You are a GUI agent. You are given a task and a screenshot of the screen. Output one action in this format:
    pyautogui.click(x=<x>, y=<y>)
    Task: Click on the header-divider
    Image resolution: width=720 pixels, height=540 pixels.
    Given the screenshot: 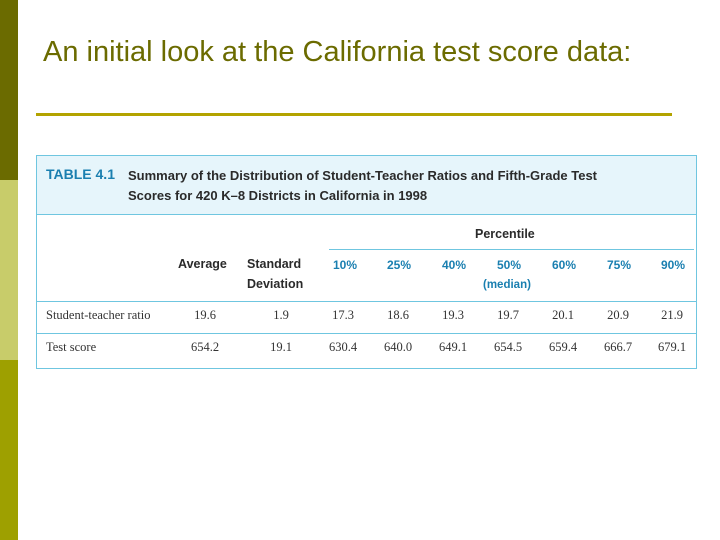 What is the action you would take?
    pyautogui.click(x=366, y=301)
    